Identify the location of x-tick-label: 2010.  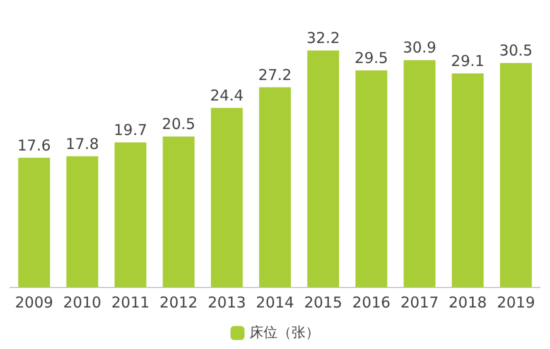
(82, 303).